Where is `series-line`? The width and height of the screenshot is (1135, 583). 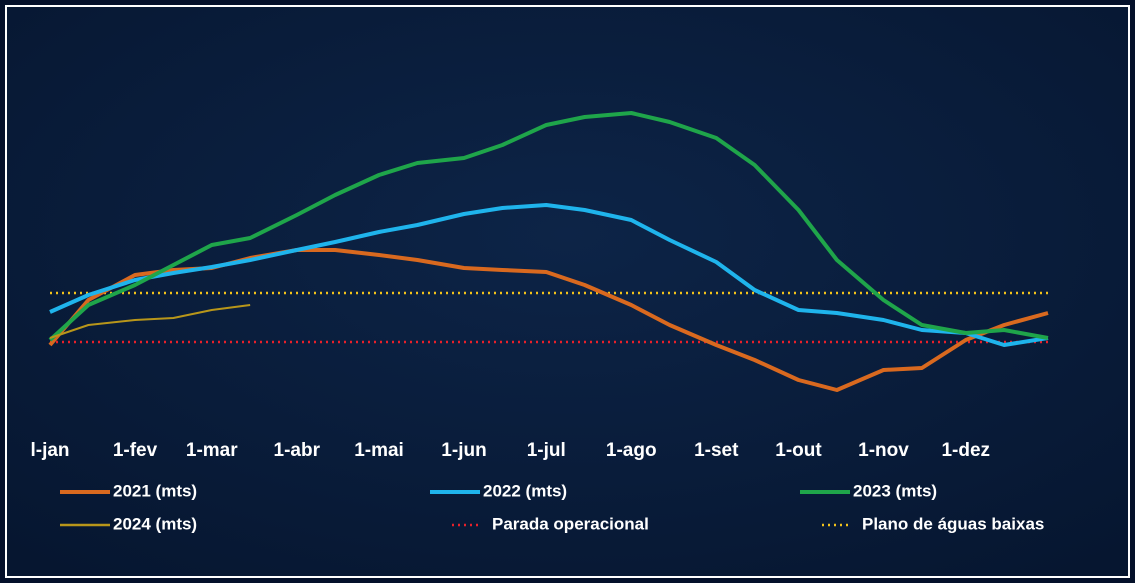 series-line is located at coordinates (150, 321).